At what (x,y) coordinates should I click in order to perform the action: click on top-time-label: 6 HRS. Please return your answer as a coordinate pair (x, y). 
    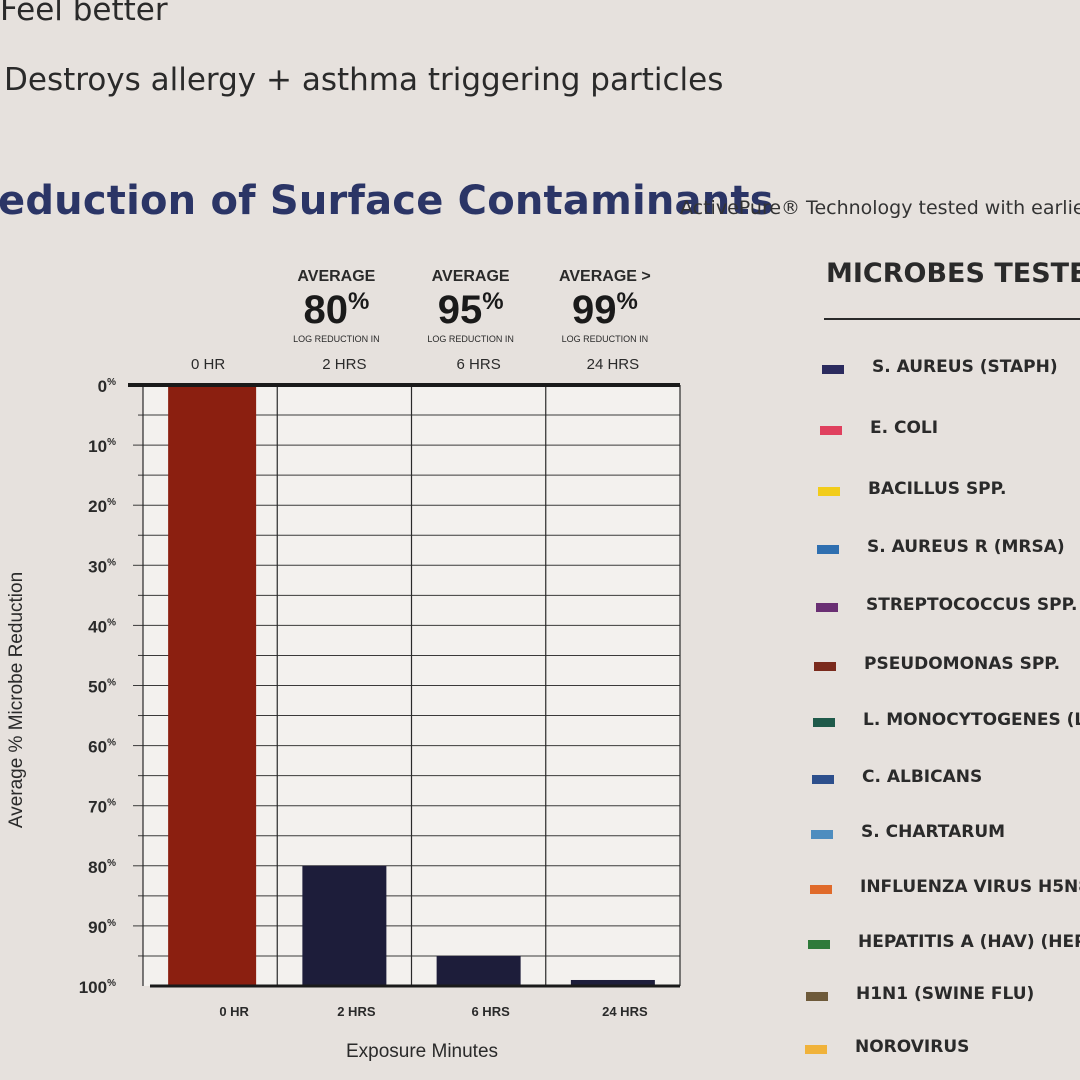
    Looking at the image, I should click on (479, 364).